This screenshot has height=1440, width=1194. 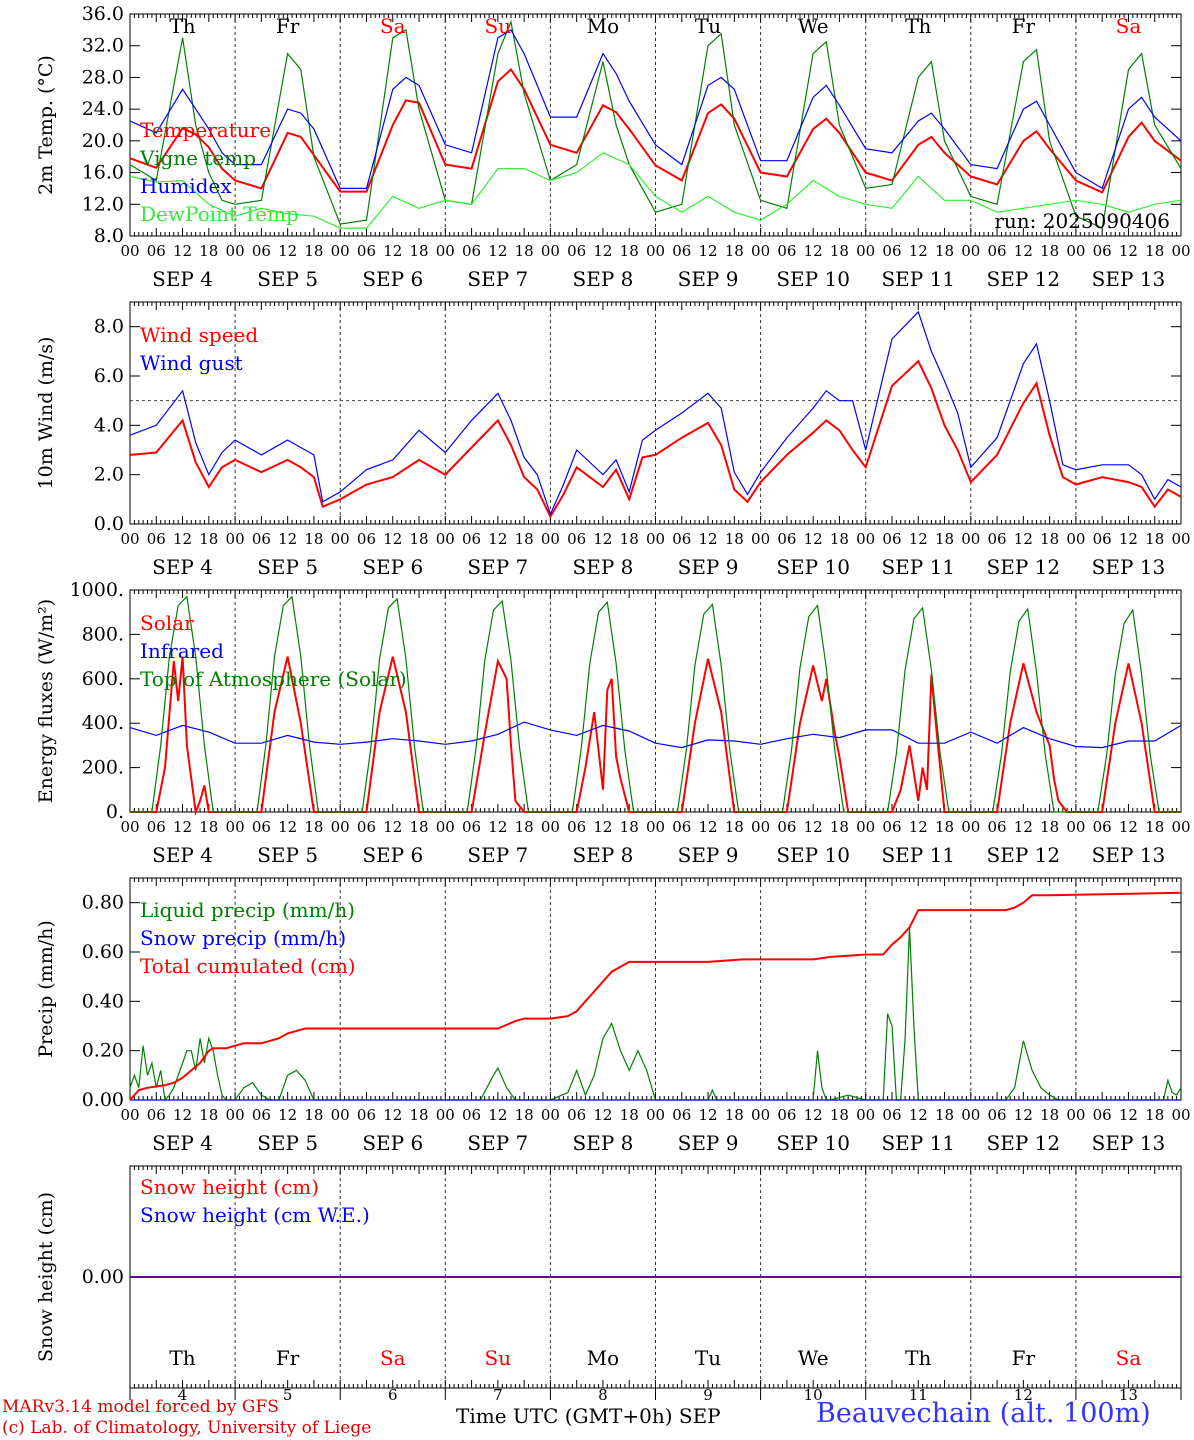 I want to click on day-number-label: 8, so click(x=603, y=1395).